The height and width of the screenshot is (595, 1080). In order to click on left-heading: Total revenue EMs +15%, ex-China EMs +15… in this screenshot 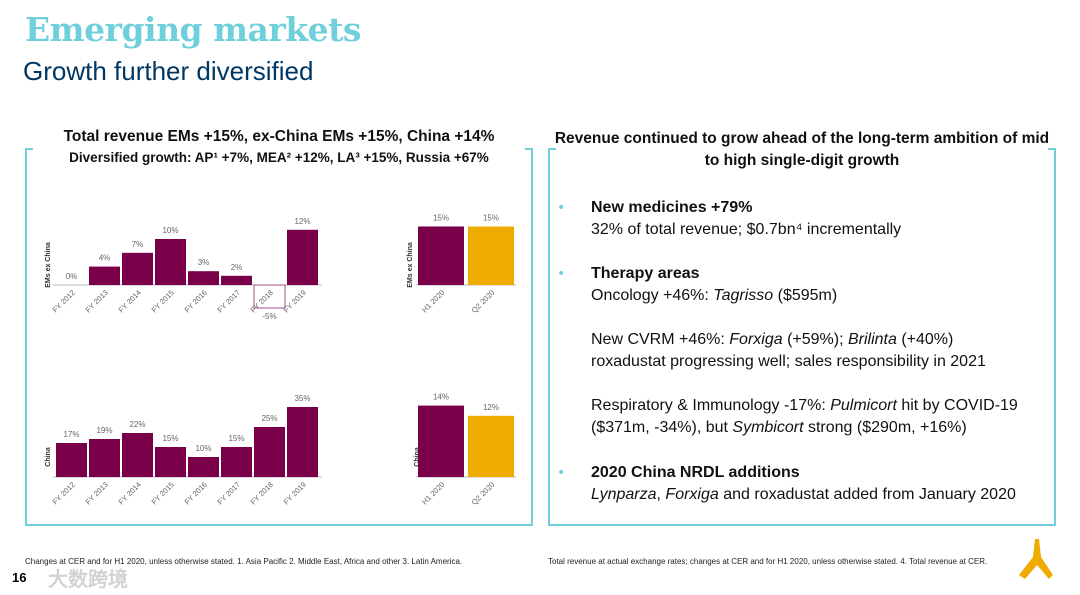, I will do `click(279, 136)`.